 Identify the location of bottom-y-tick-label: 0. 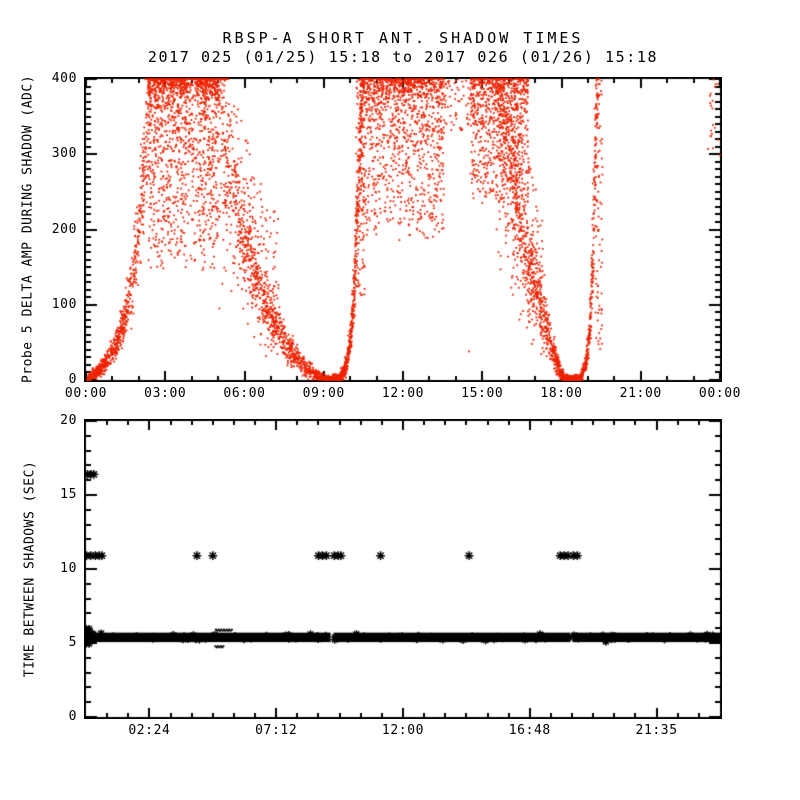
(72, 716).